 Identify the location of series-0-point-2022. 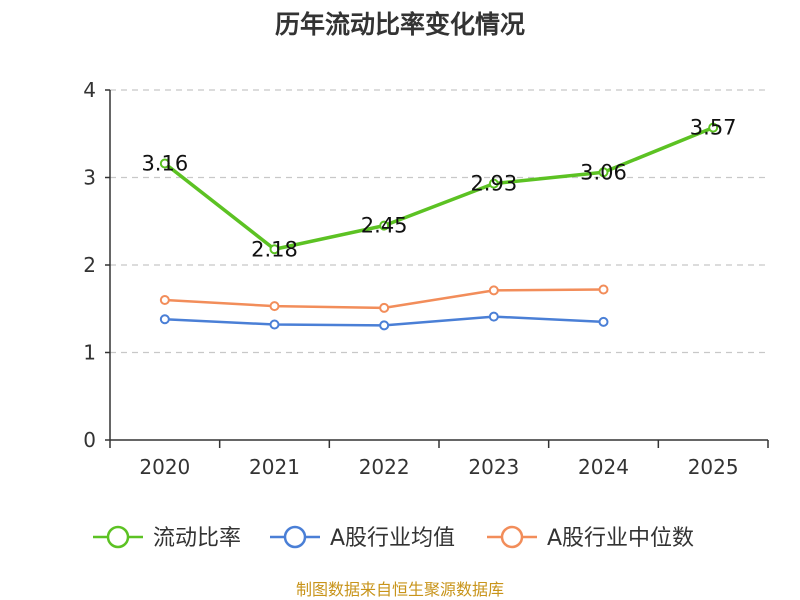
(384, 225).